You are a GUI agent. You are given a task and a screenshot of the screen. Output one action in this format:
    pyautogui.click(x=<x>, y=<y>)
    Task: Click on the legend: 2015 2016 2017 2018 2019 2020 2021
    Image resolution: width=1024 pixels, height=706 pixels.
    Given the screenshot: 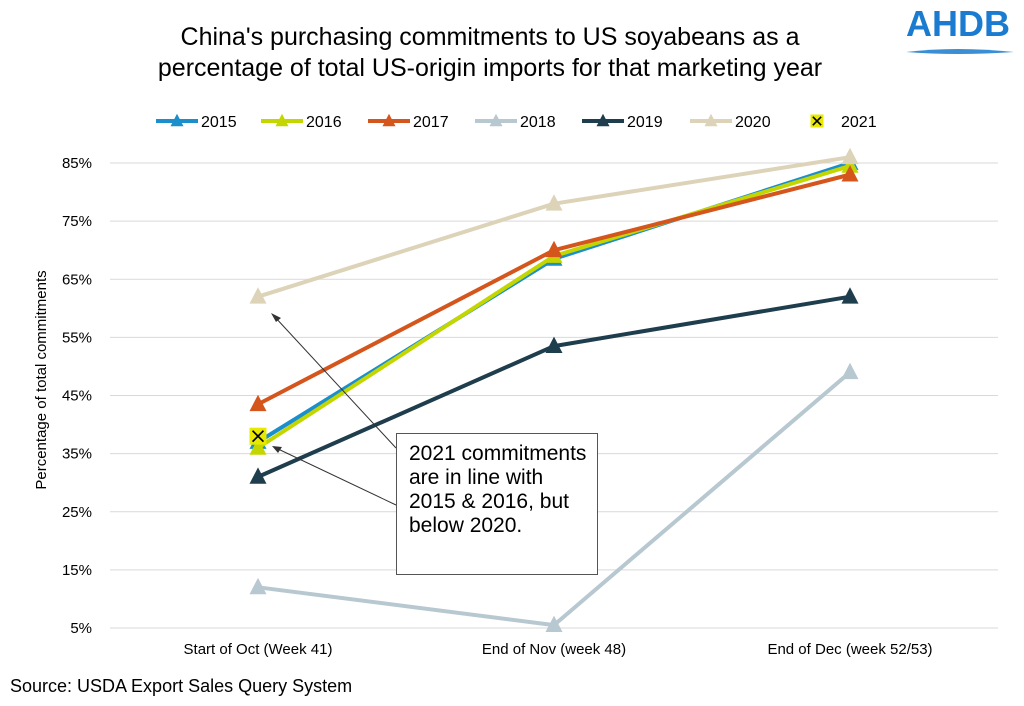 What is the action you would take?
    pyautogui.click(x=516, y=122)
    